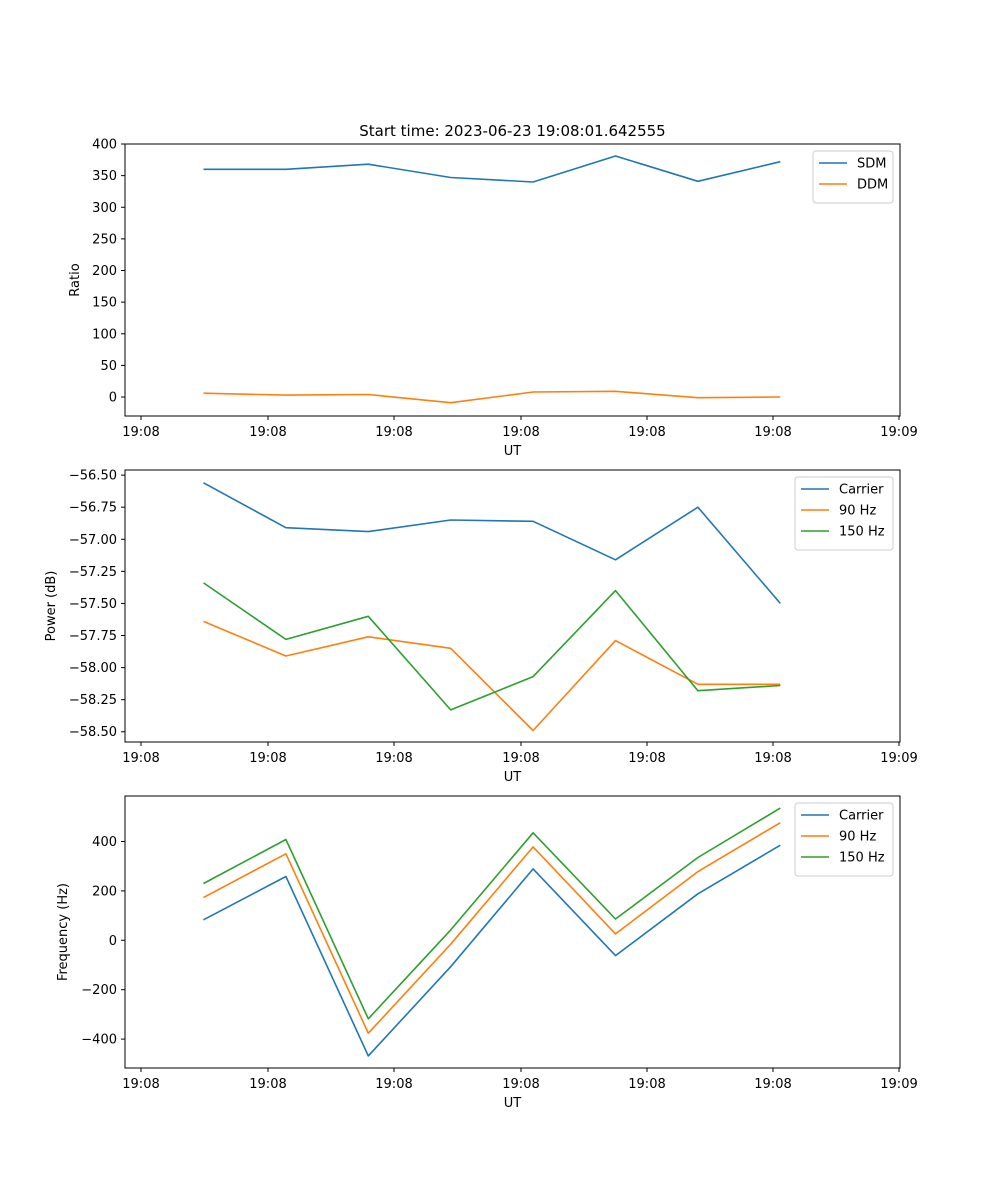  Describe the element at coordinates (108, 366) in the screenshot. I see `y-tick-label: 50` at that location.